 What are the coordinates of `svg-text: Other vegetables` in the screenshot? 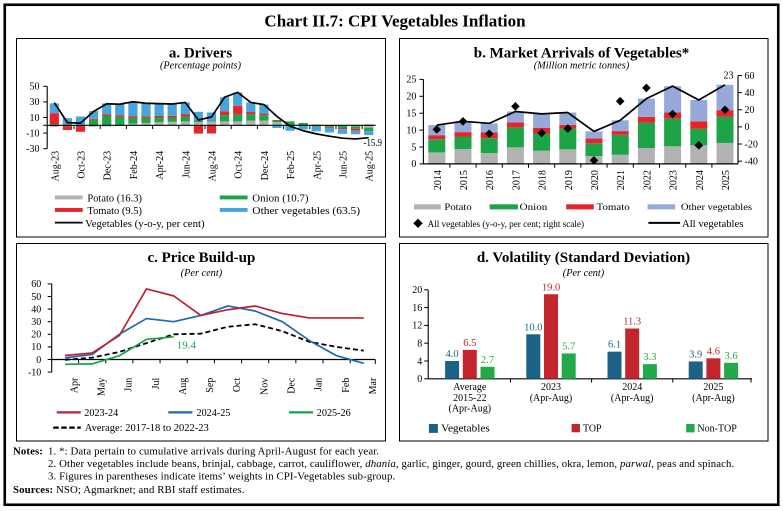 It's located at (716, 208).